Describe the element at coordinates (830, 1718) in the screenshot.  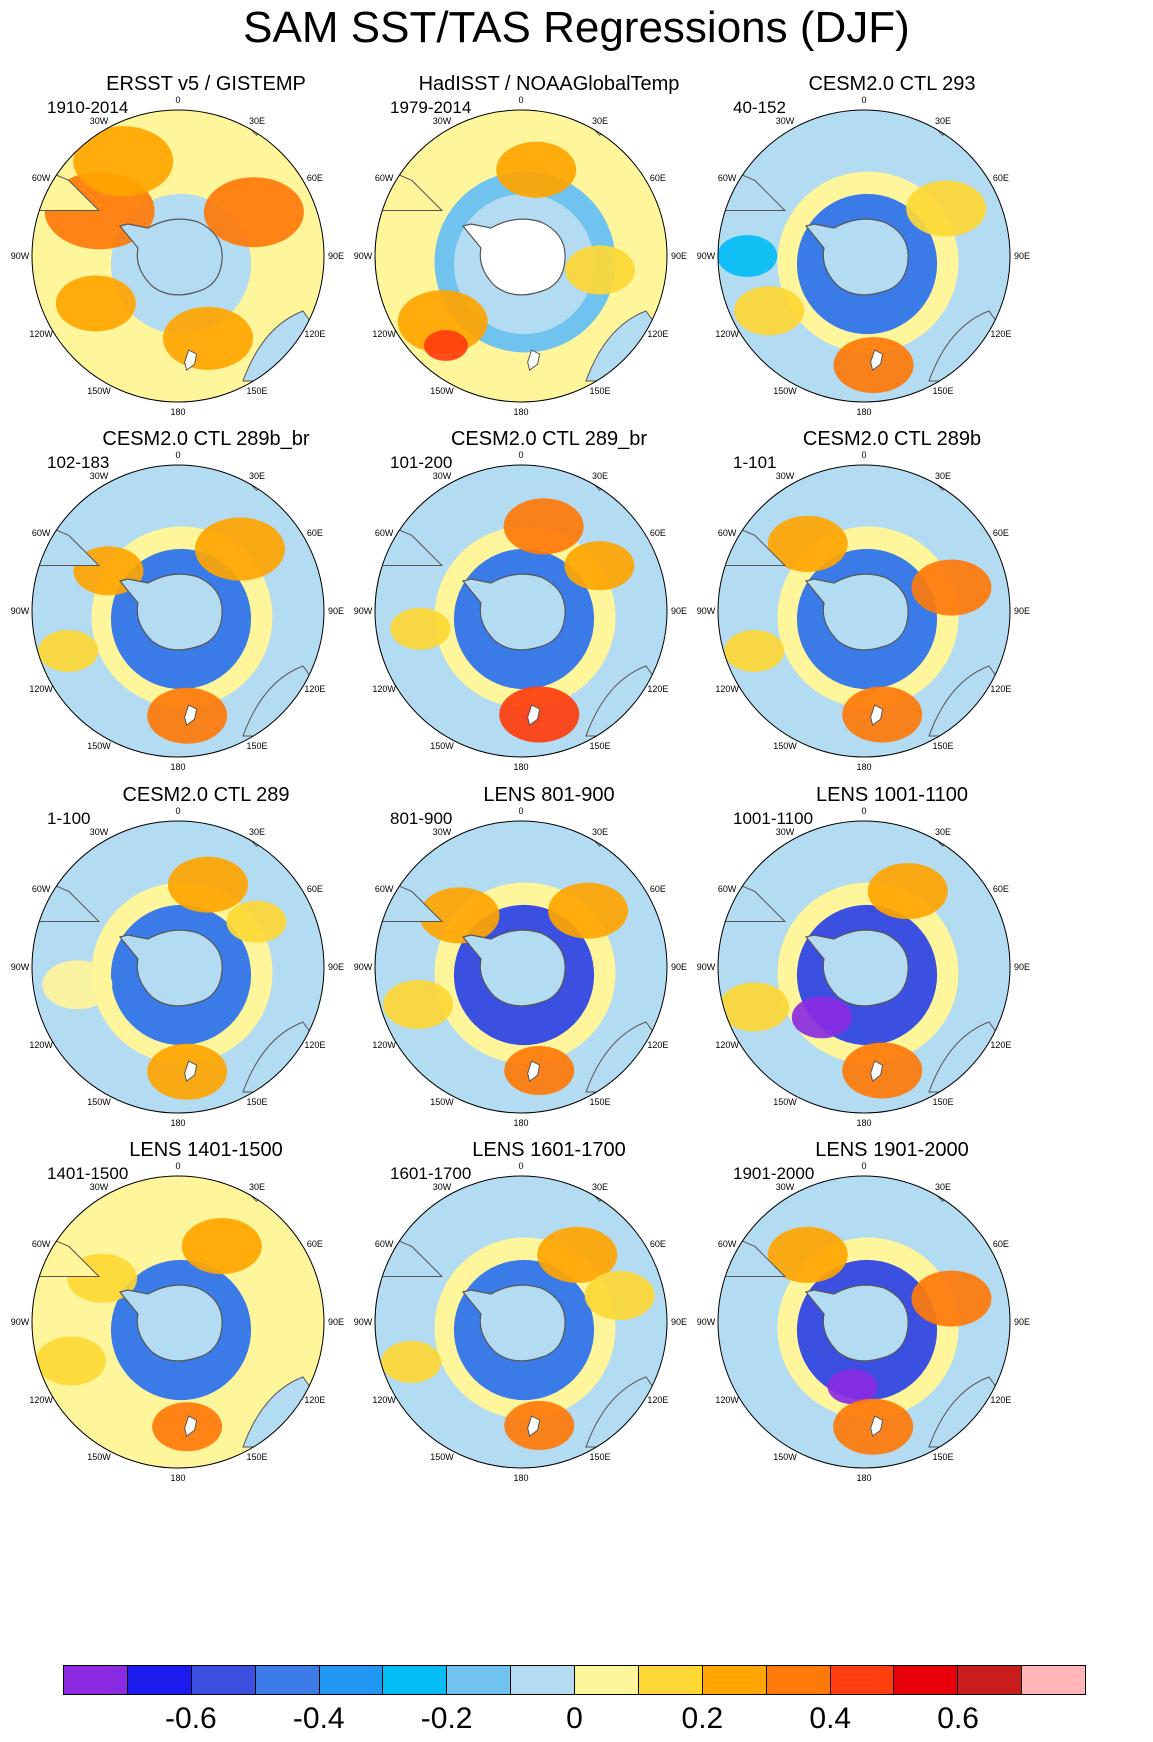
I see `colorbar-tick-label: 0.4` at that location.